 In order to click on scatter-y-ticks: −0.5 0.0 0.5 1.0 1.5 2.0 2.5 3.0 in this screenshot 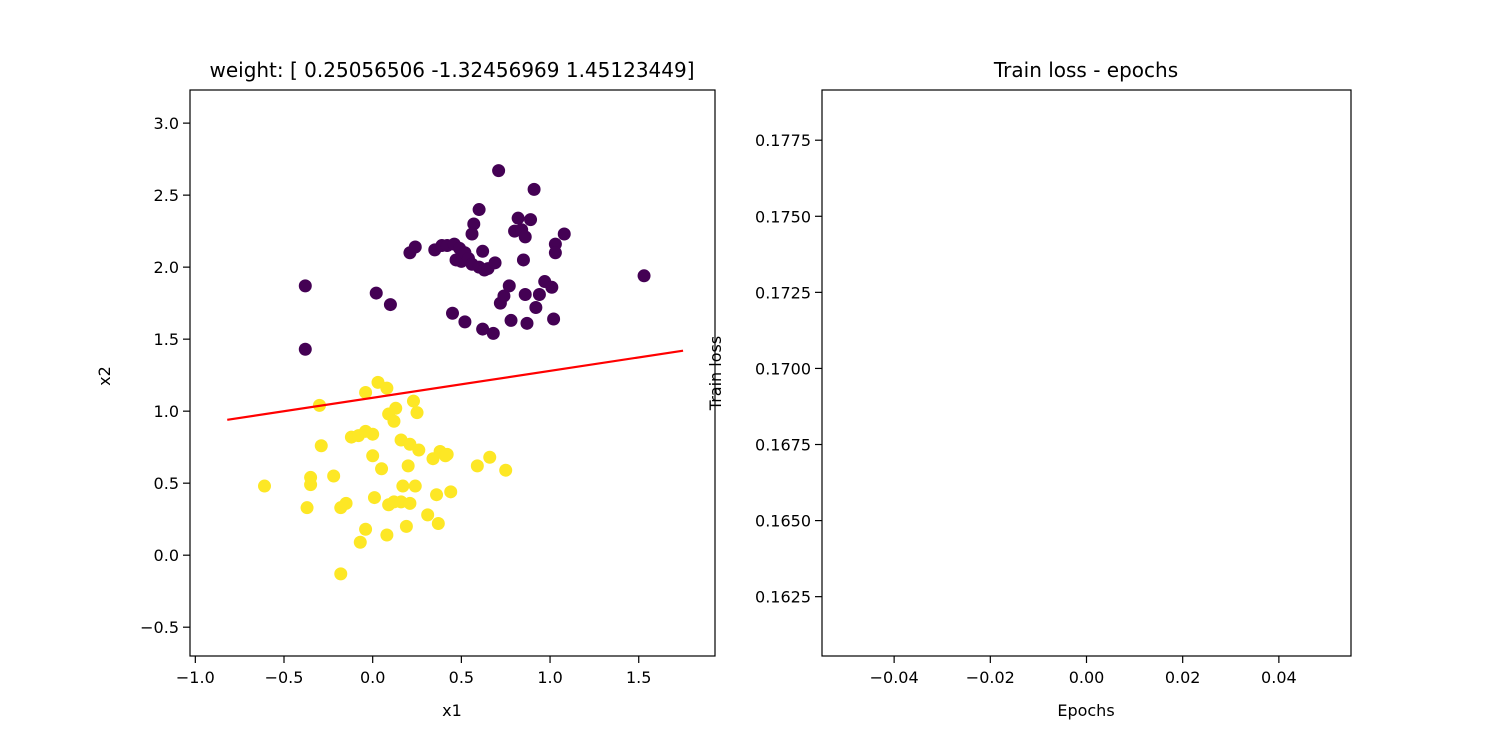, I will do `click(165, 375)`.